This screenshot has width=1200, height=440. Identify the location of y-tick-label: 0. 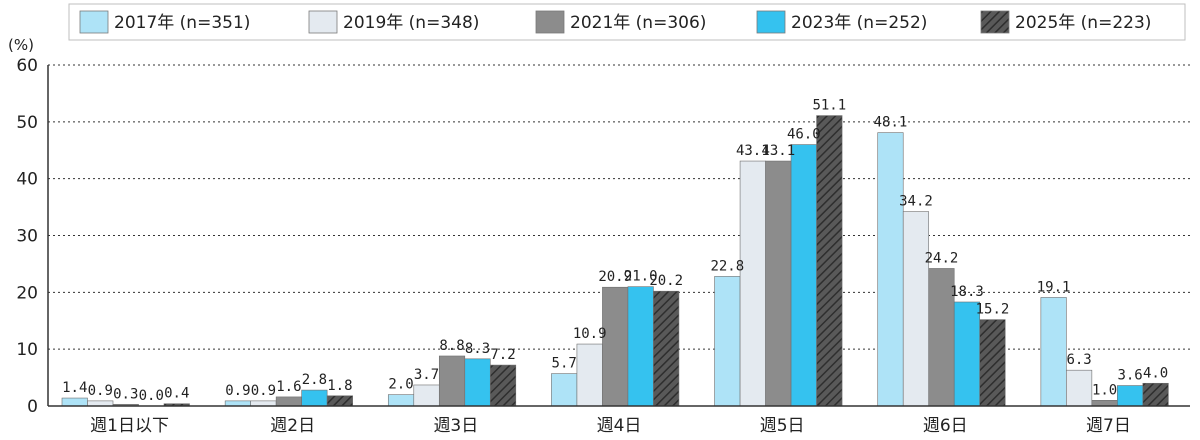
(32, 407).